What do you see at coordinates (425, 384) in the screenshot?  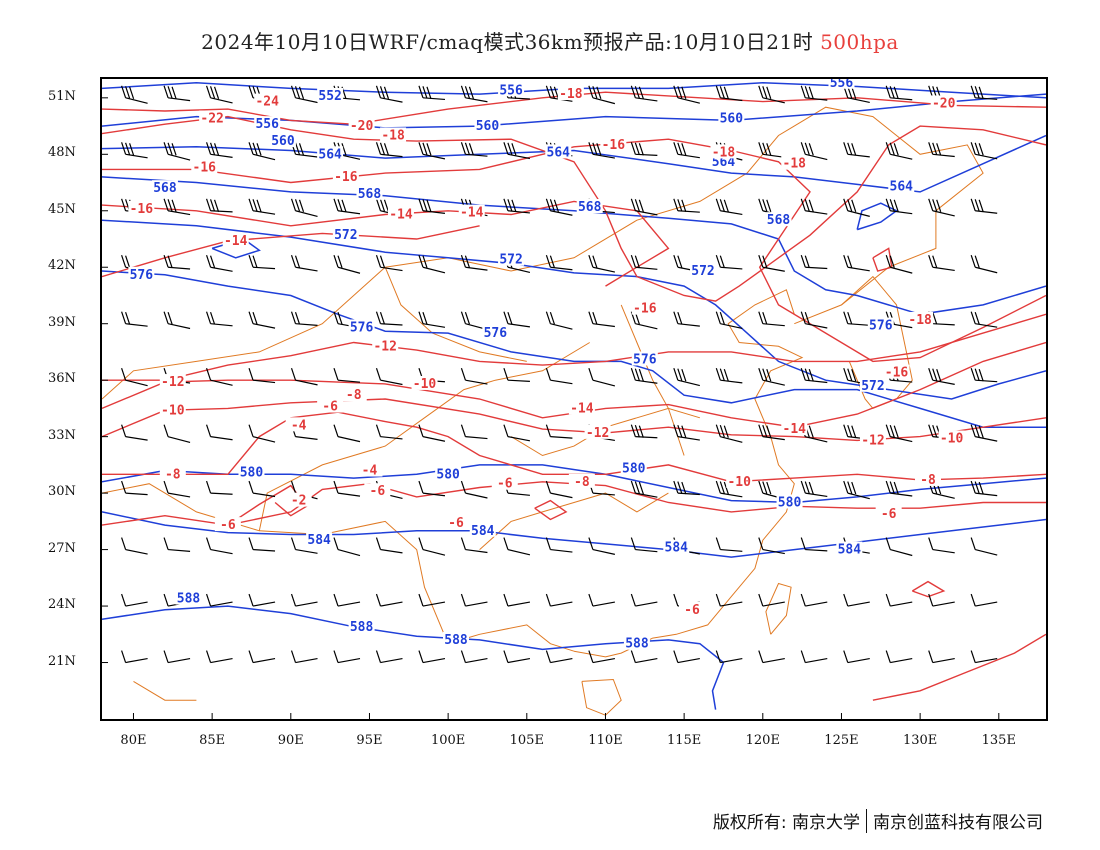 I see `contour-label: -10` at bounding box center [425, 384].